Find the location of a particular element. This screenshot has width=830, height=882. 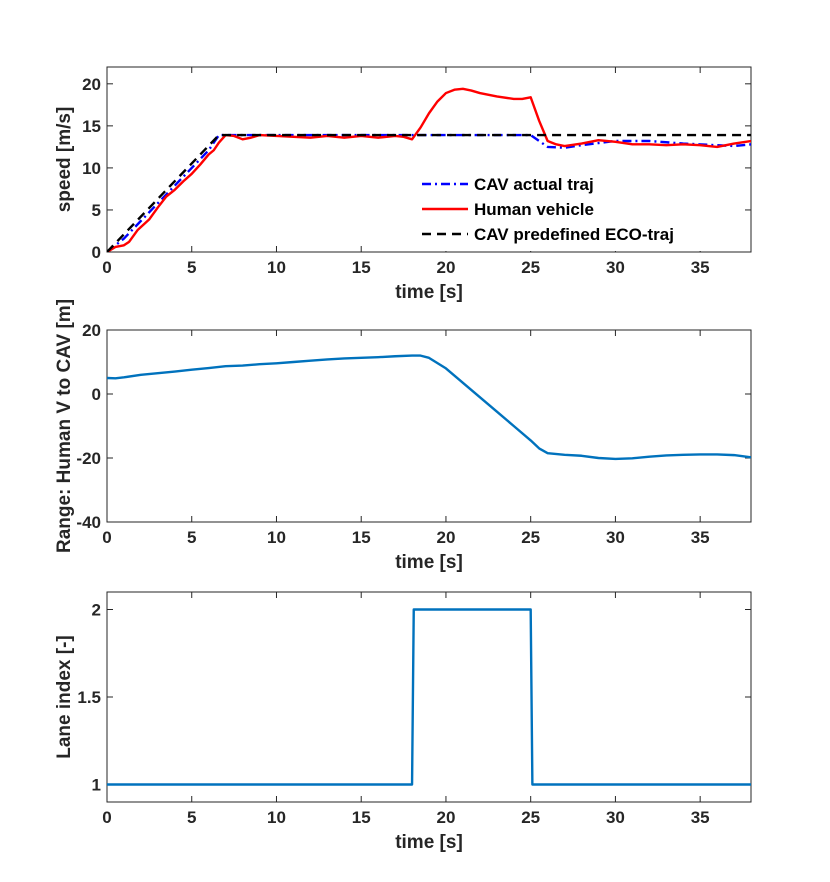

range-x-tick-label-6: 30 is located at coordinates (615, 537).